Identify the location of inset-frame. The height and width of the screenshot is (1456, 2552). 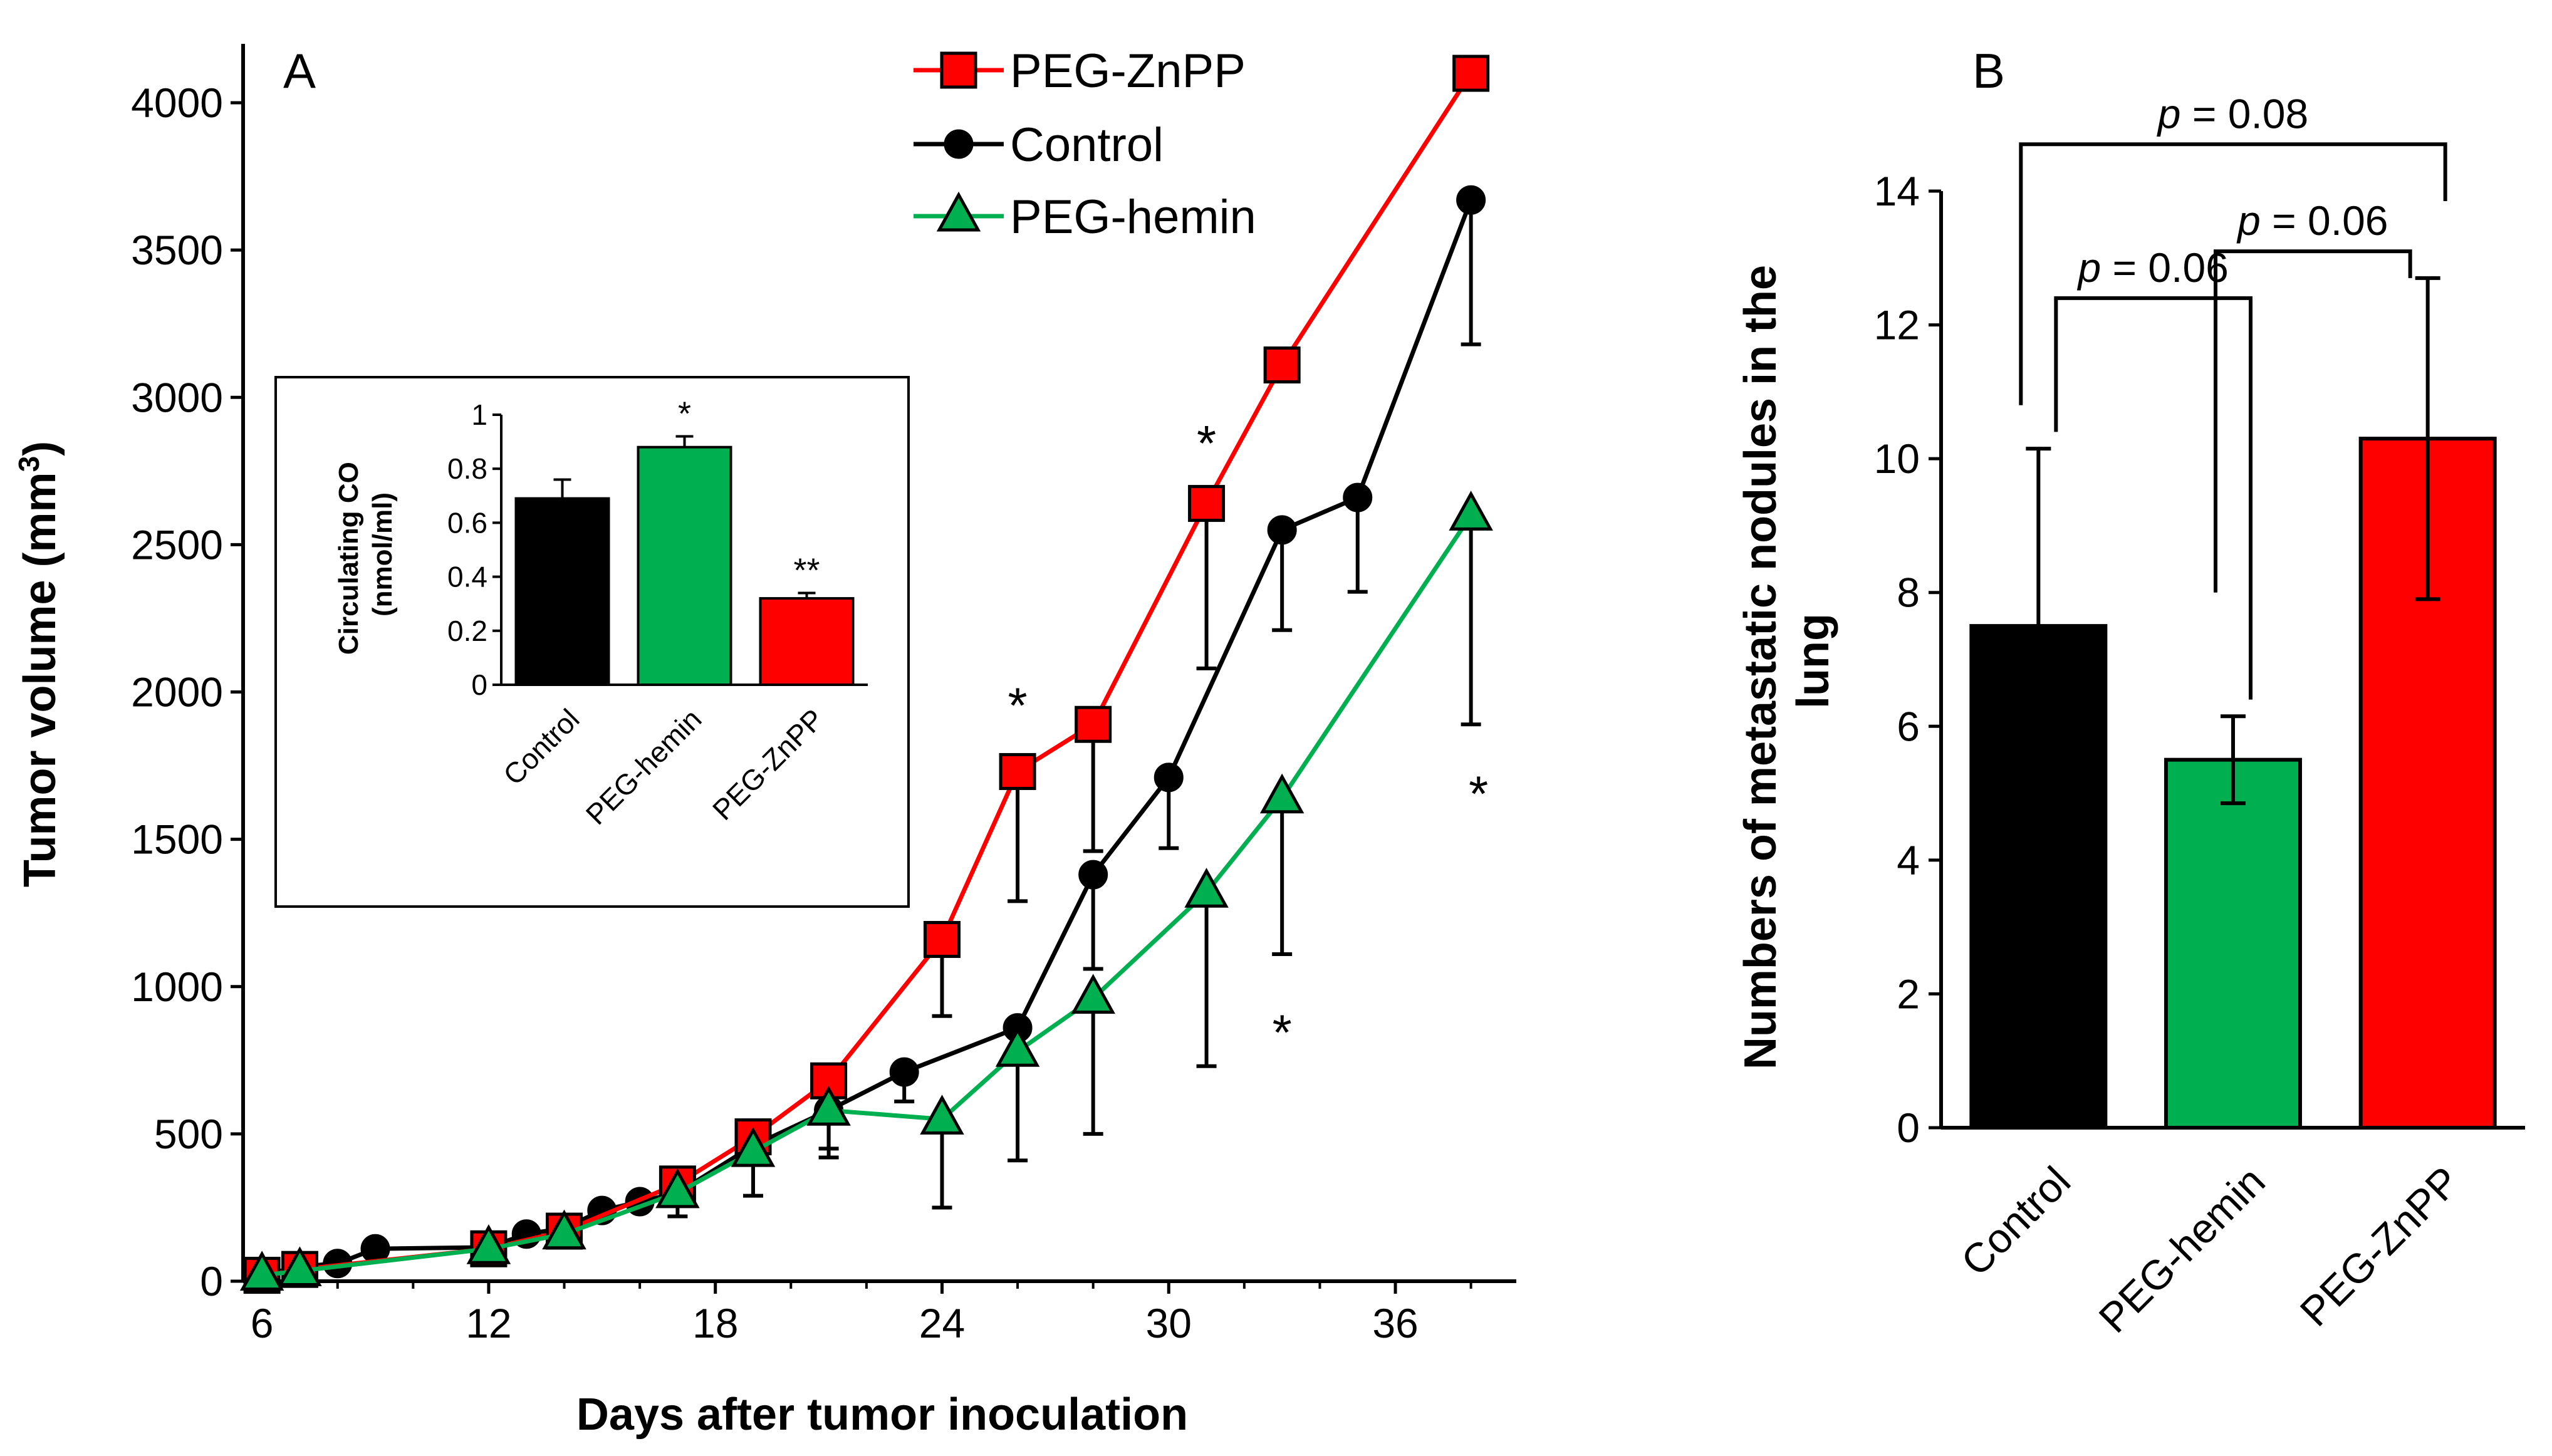
(592, 642).